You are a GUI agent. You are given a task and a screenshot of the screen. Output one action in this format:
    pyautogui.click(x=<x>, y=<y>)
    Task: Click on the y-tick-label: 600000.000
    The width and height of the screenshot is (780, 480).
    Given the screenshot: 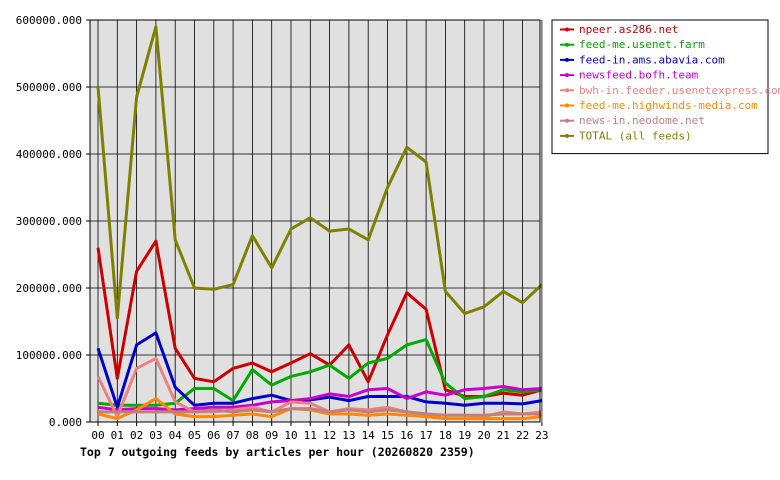 What is the action you would take?
    pyautogui.click(x=49, y=20)
    